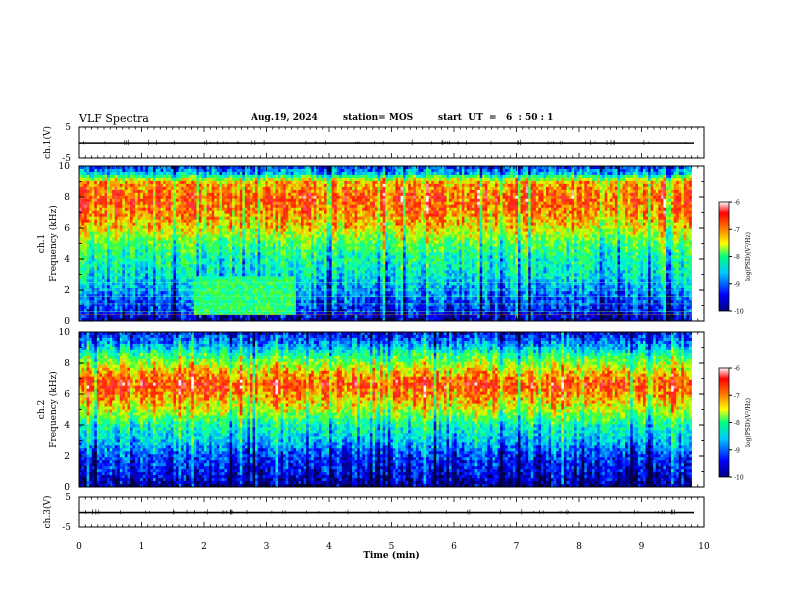 The image size is (792, 612). Describe the element at coordinates (748, 256) in the screenshot. I see `ch1-spectrogram-colorbar-label: log(PSD)(V²/Hz)` at that location.